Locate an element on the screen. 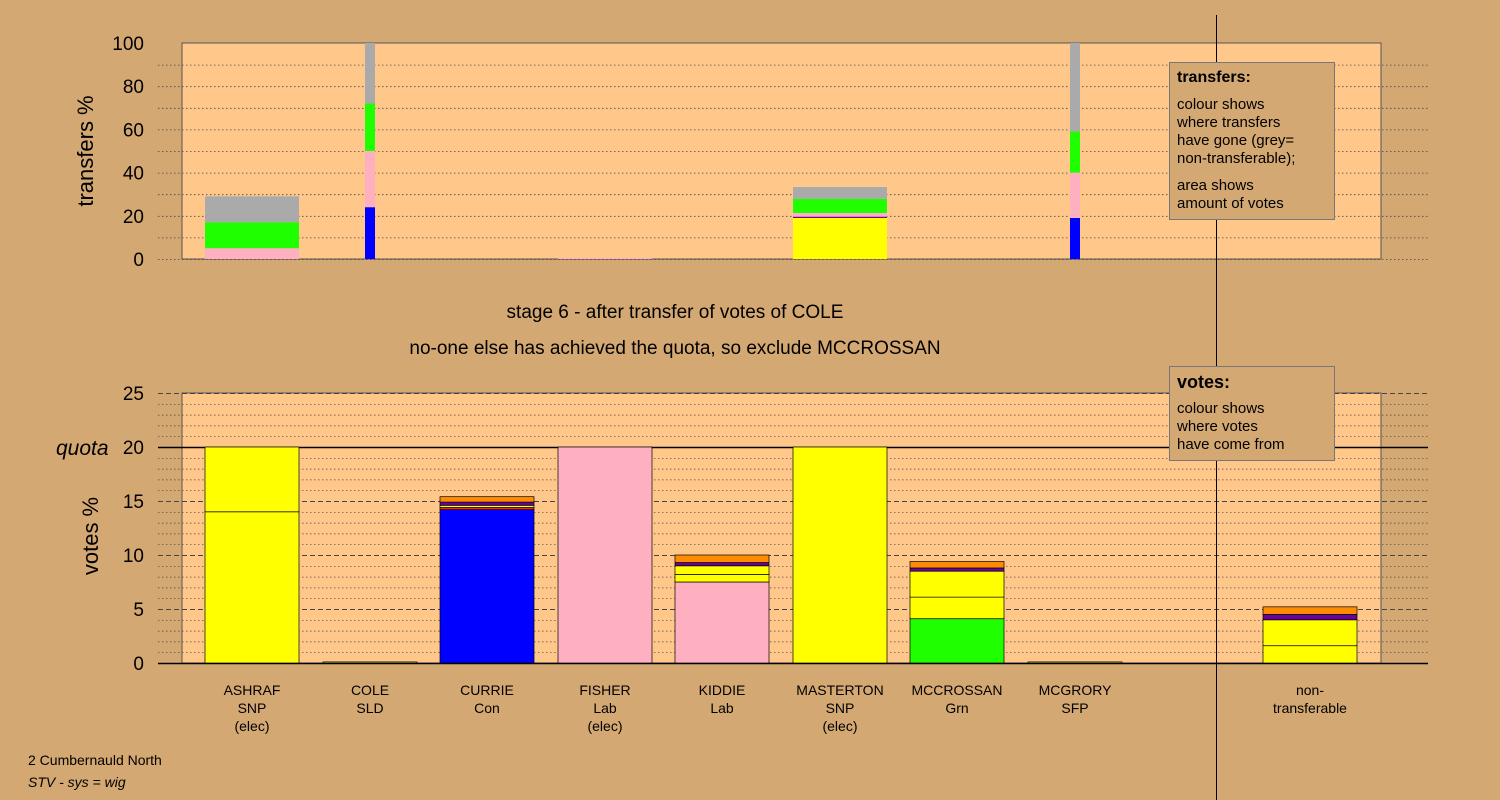  category-label: MASTERTON is located at coordinates (839, 690).